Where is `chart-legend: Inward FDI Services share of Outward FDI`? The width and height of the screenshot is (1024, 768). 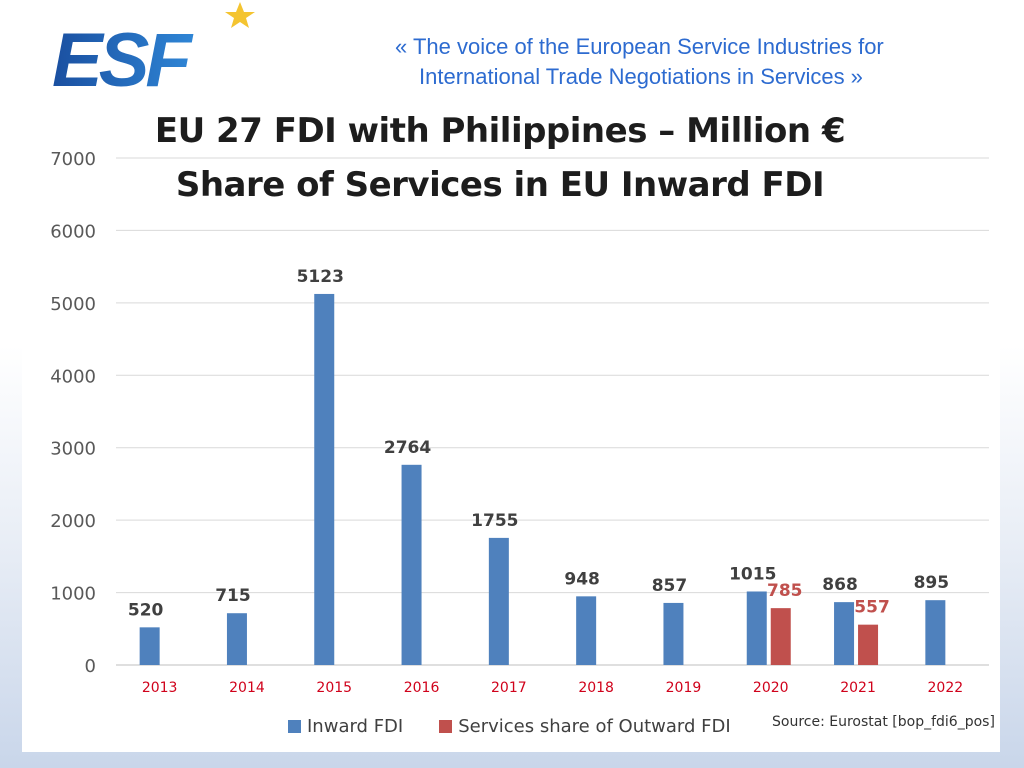
chart-legend: Inward FDI Services share of Outward FDI is located at coordinates (509, 726).